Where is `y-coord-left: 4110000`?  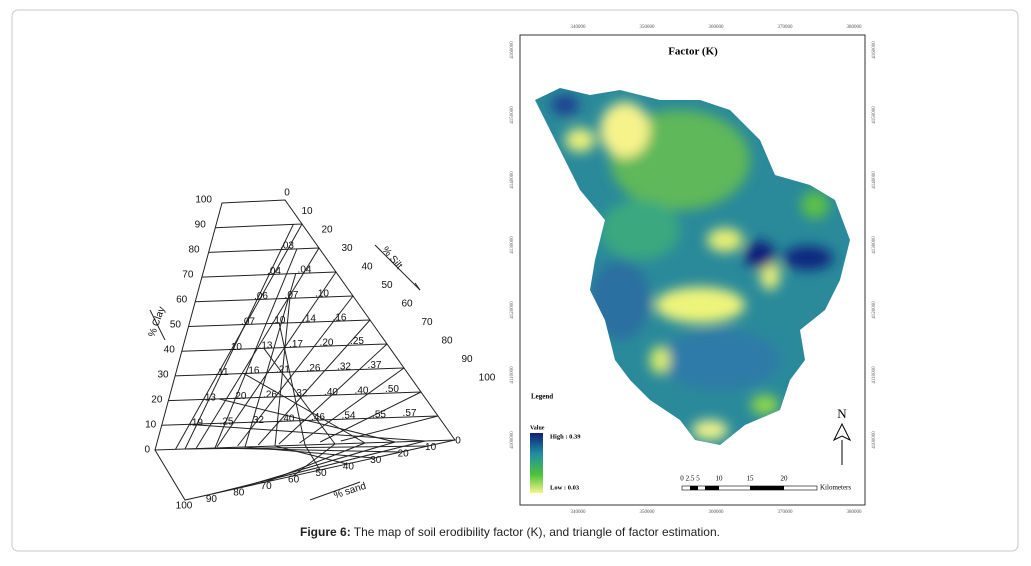
y-coord-left: 4110000 is located at coordinates (512, 375).